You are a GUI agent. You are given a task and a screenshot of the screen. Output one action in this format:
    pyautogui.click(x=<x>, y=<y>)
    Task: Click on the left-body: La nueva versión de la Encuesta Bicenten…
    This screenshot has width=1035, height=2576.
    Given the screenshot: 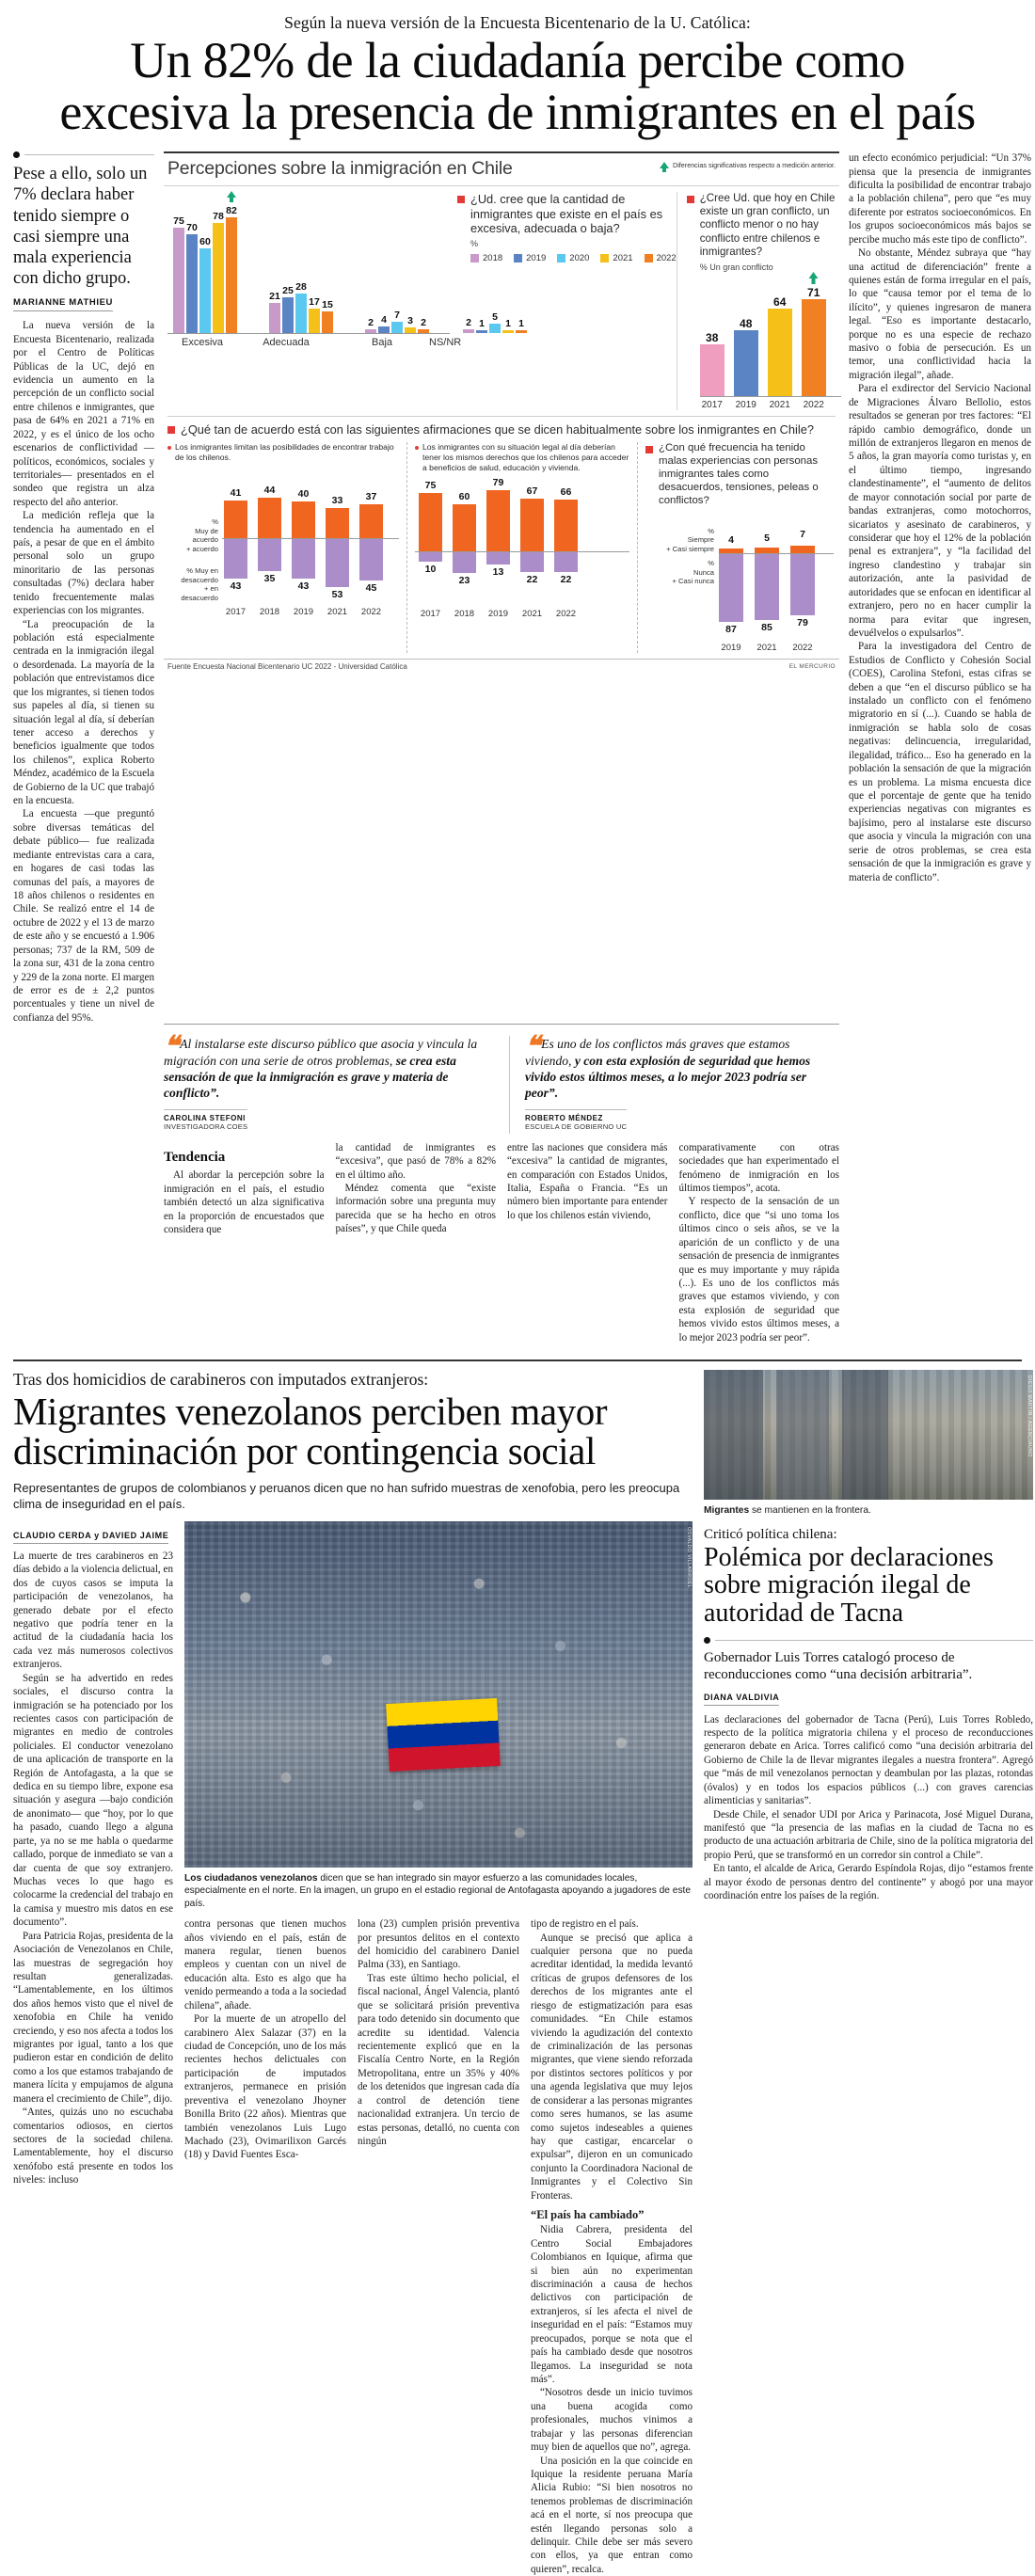 What is the action you would take?
    pyautogui.click(x=83, y=672)
    